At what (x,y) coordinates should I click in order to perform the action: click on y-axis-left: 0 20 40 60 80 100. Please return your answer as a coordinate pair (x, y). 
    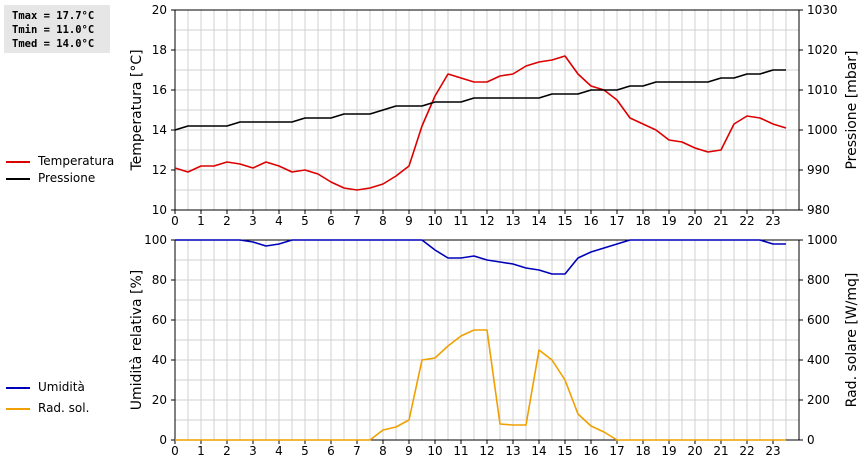
    Looking at the image, I should click on (159, 340).